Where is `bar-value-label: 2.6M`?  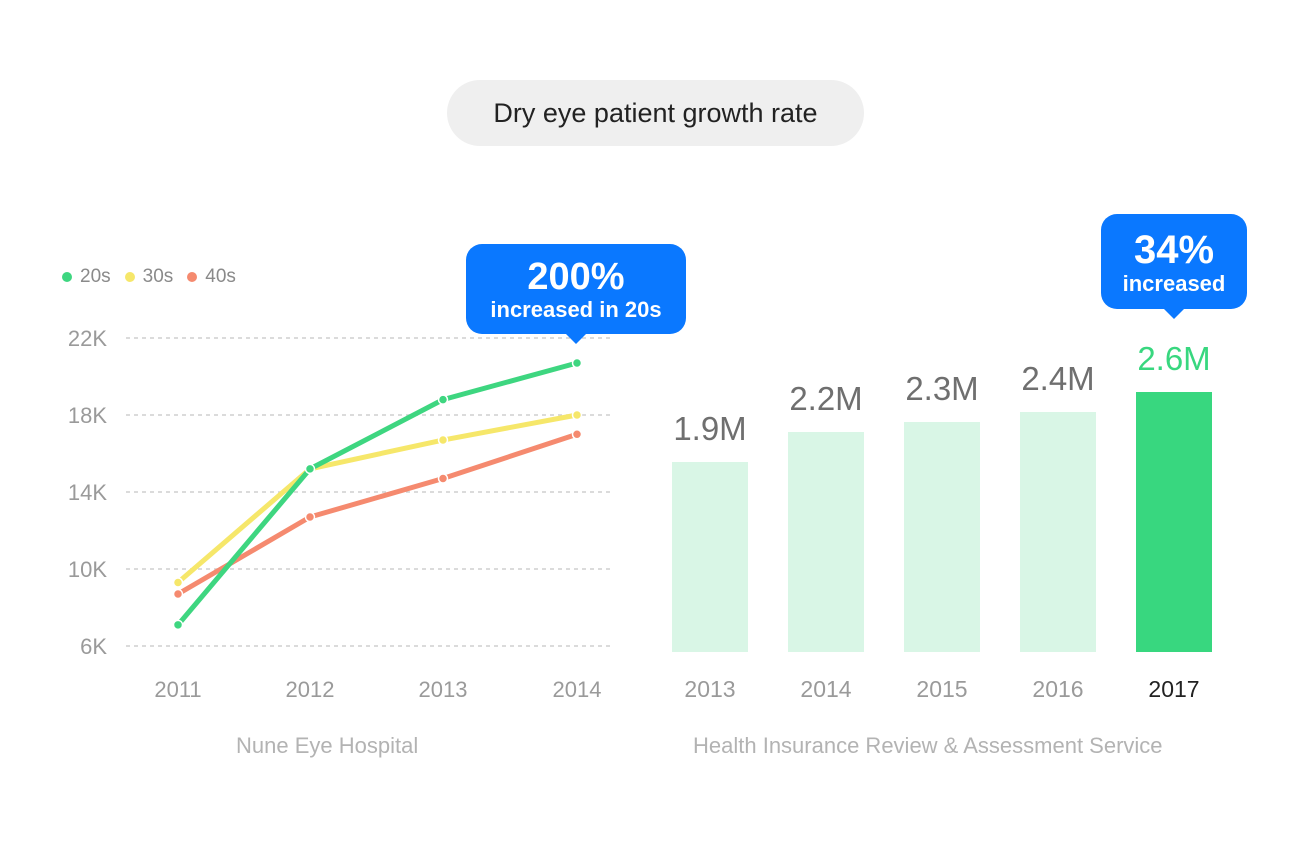
bar-value-label: 2.6M is located at coordinates (1173, 358).